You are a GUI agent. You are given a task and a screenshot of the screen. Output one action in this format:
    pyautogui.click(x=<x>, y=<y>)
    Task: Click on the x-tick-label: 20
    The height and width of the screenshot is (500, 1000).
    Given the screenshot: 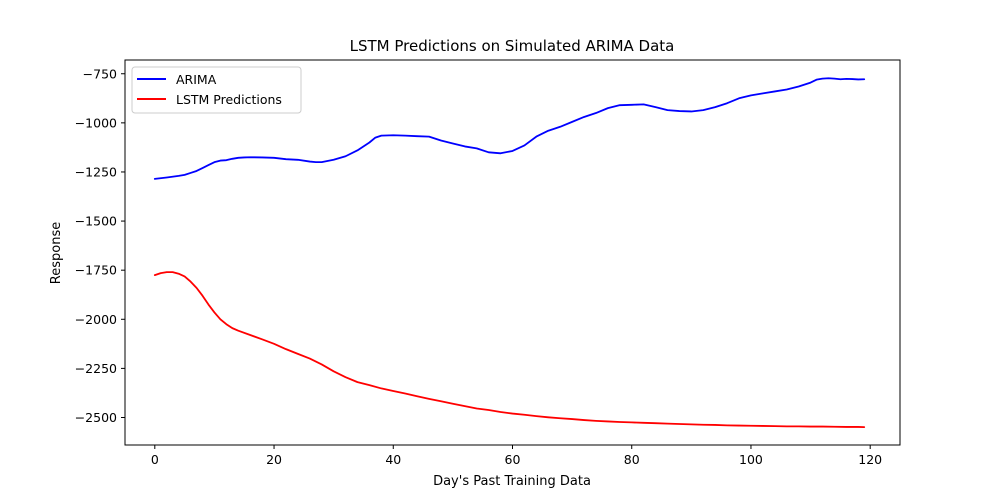 What is the action you would take?
    pyautogui.click(x=274, y=459)
    